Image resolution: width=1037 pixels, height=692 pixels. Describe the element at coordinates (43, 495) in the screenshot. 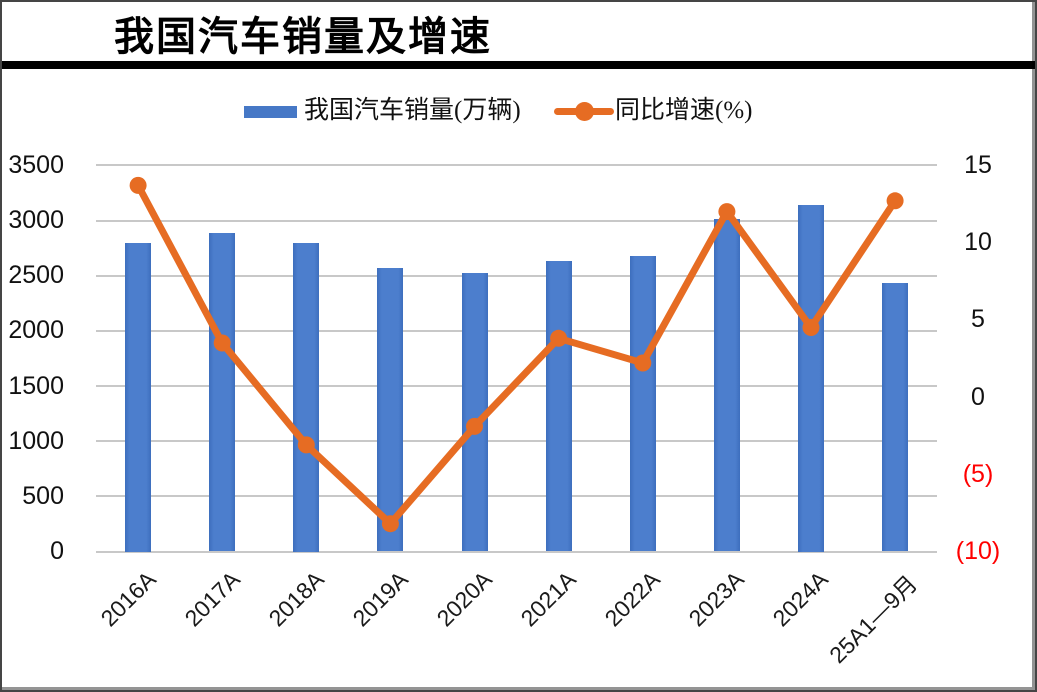

I see `y-axis-label: 500` at that location.